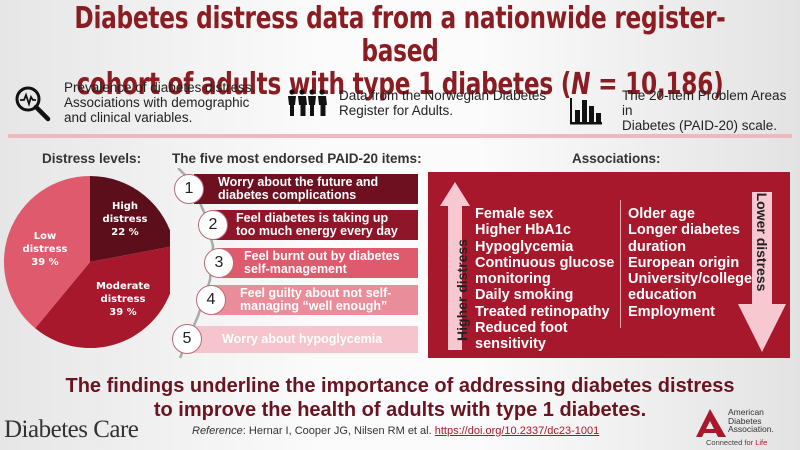 The image size is (800, 450). Describe the element at coordinates (92, 158) in the screenshot. I see `distress-levels-heading: Distress levels:` at that location.